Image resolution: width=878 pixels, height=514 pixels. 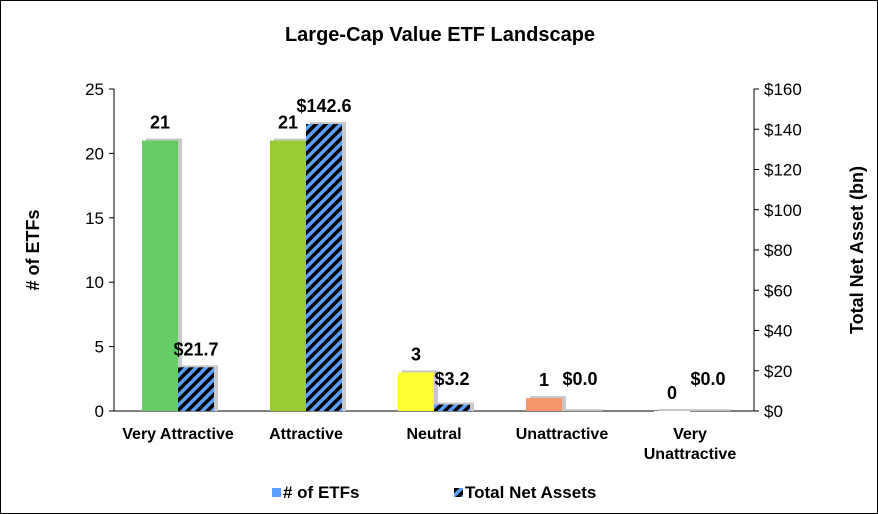 What do you see at coordinates (857, 250) in the screenshot?
I see `right-axis-title: Total Net Asset (bn)` at bounding box center [857, 250].